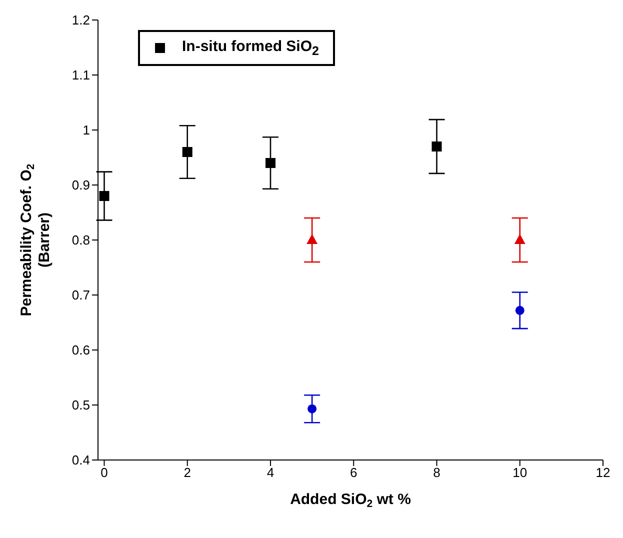 The width and height of the screenshot is (623, 538). I want to click on y-tick-label: 0.8, so click(81, 240).